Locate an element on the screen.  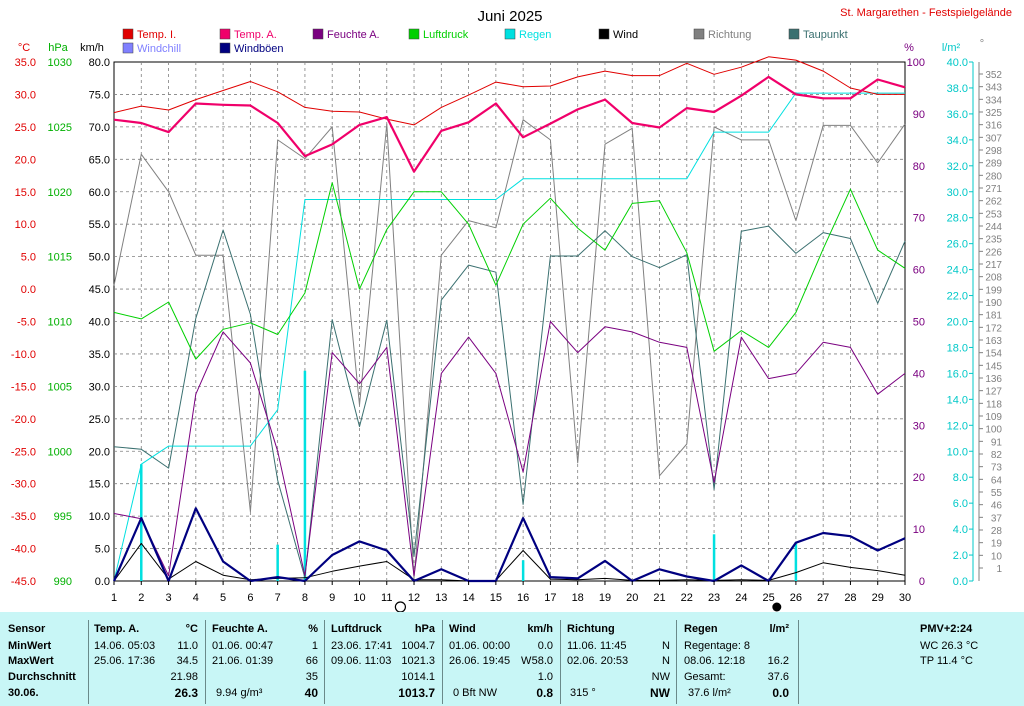
wind-unit: km/h is located at coordinates (540, 629).